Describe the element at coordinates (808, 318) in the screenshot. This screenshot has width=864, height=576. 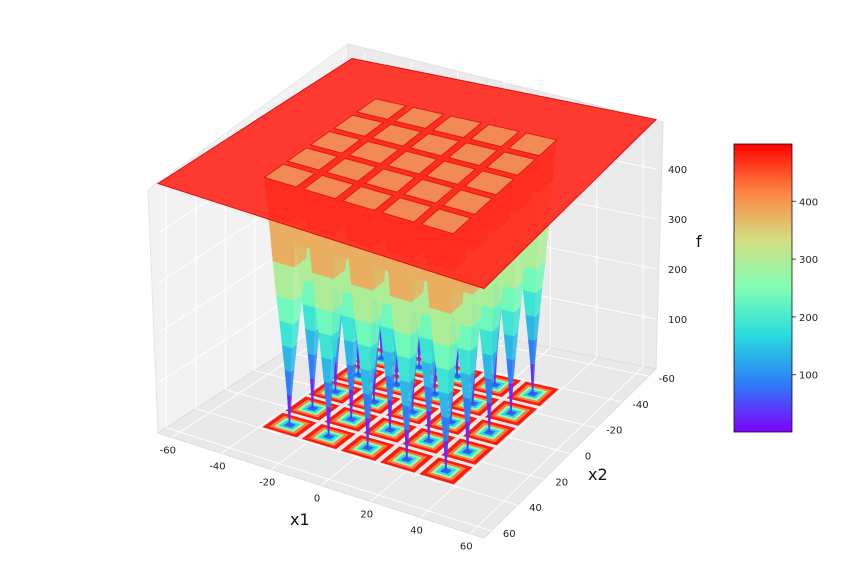
I see `colorbar-tick-label: 200` at that location.